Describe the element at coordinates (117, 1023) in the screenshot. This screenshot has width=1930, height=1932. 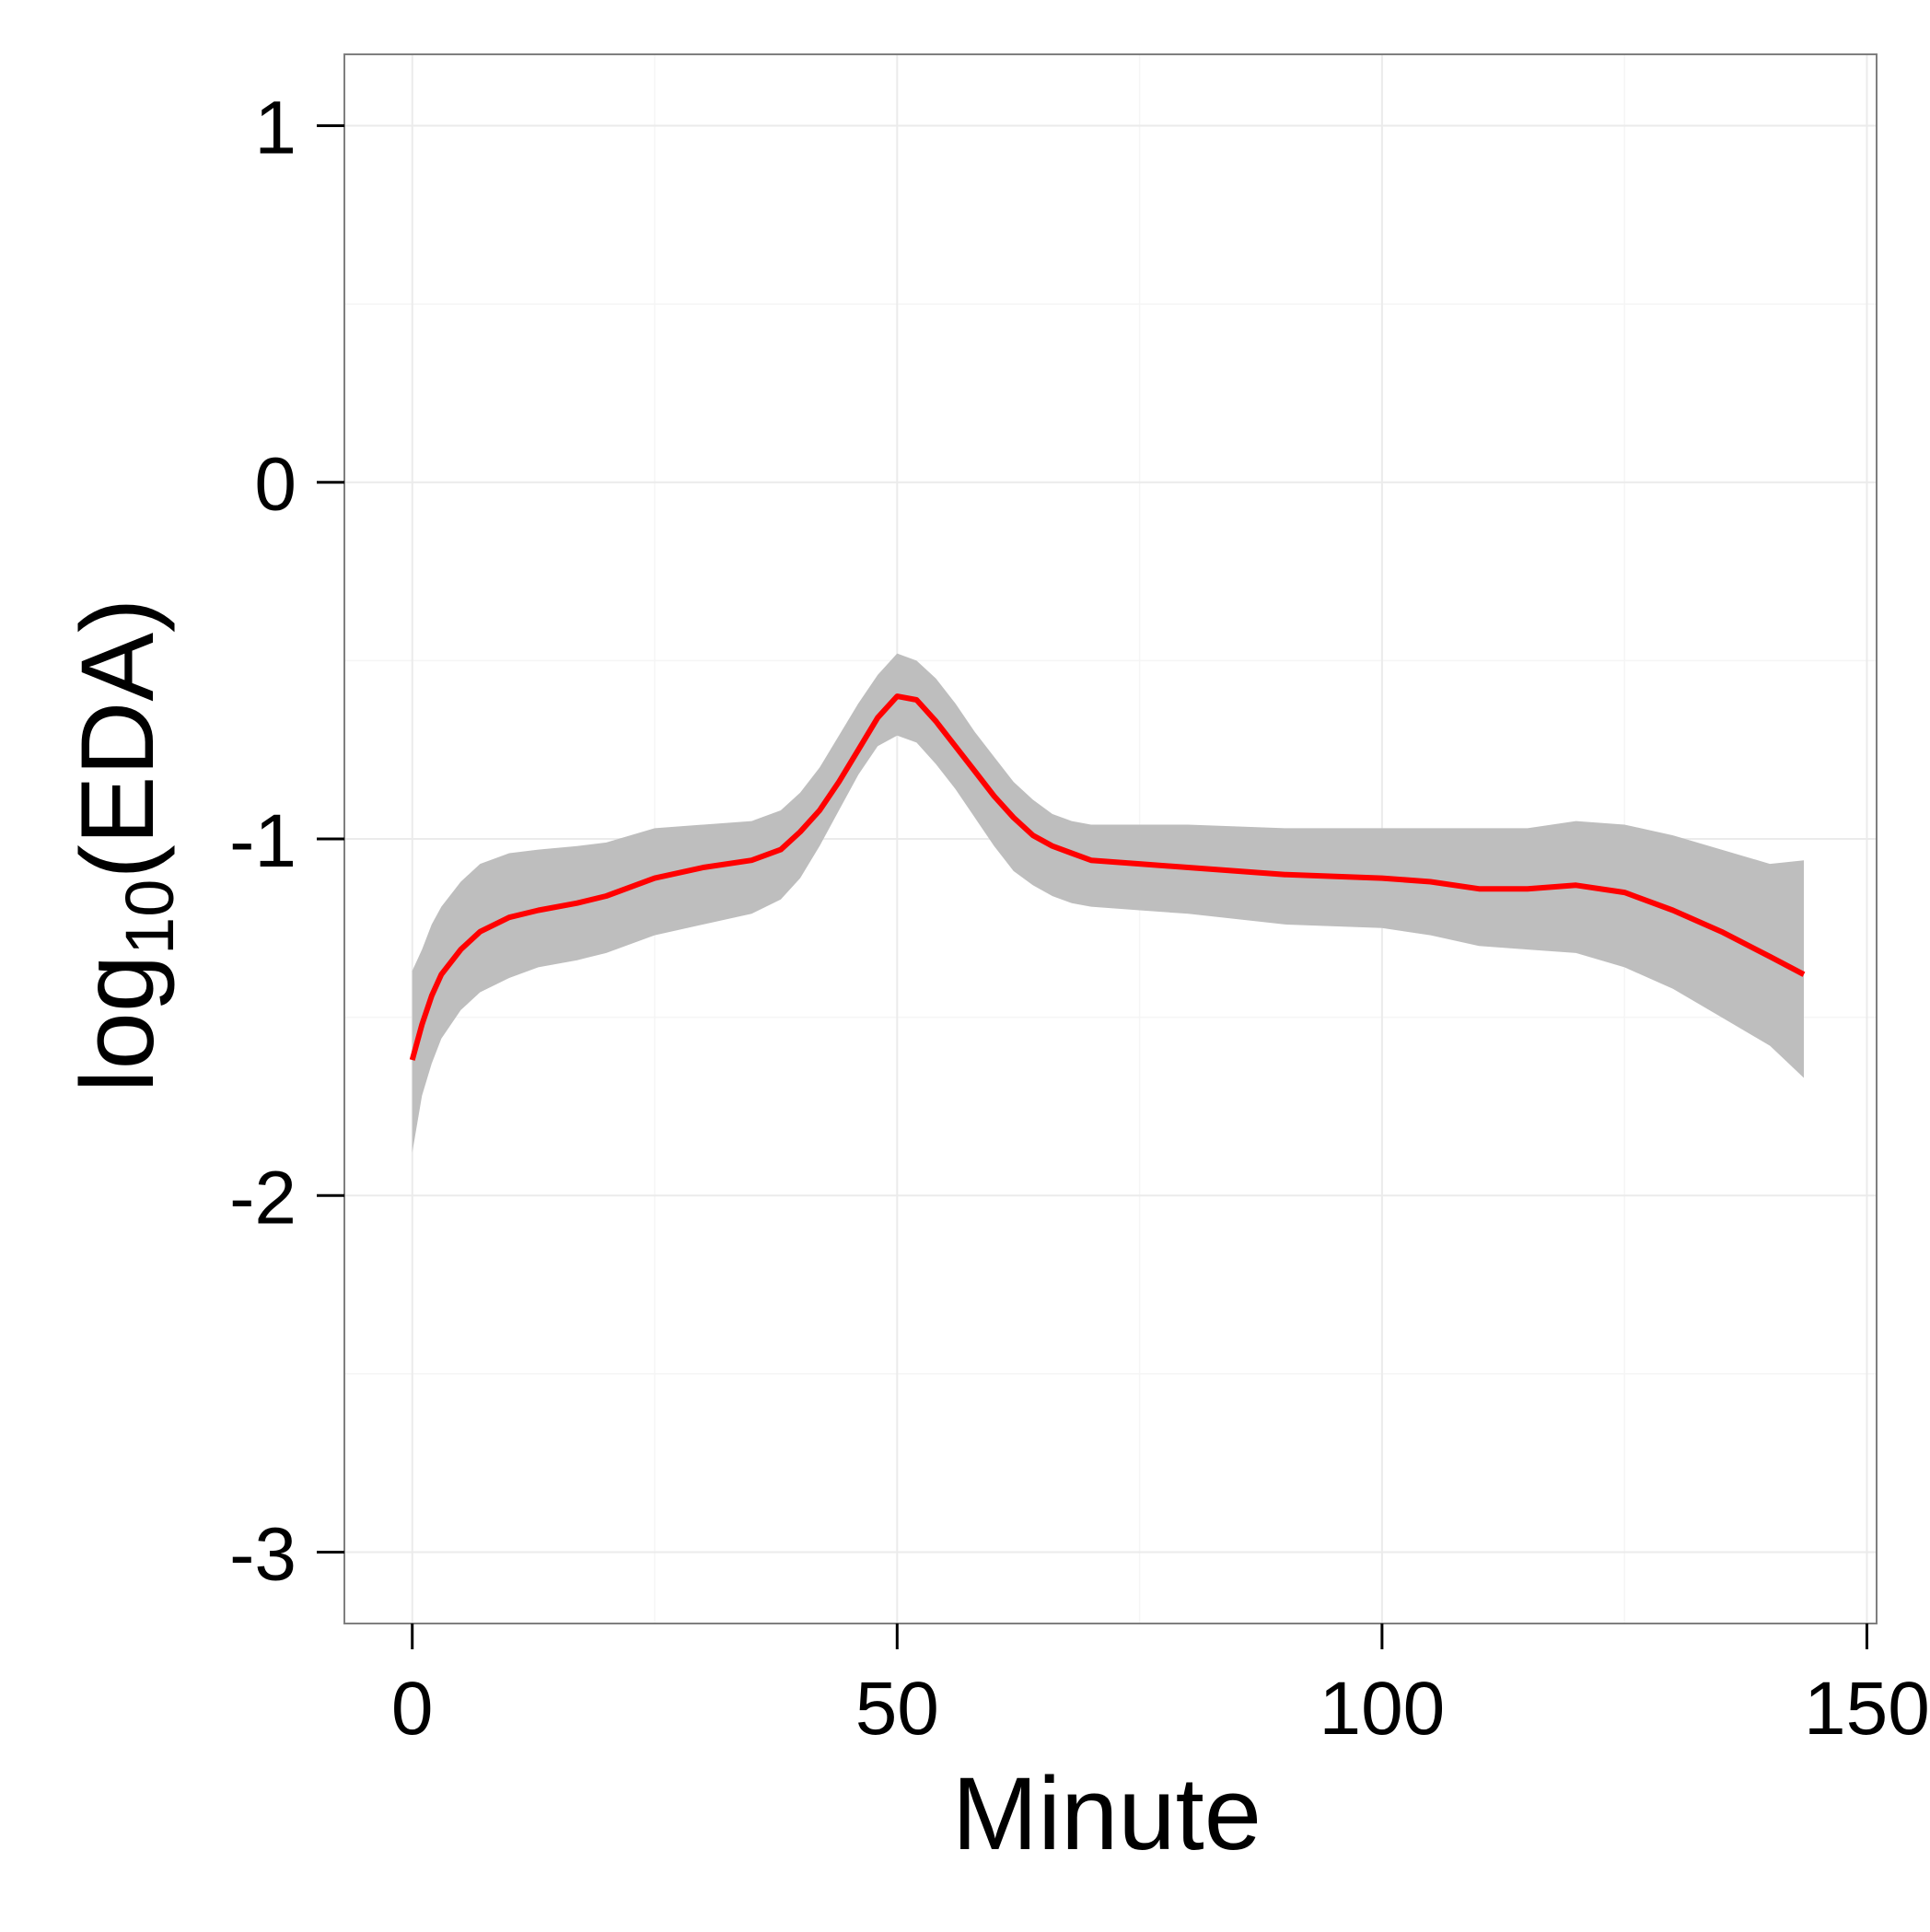
I see `y-axis-title-base: log` at that location.